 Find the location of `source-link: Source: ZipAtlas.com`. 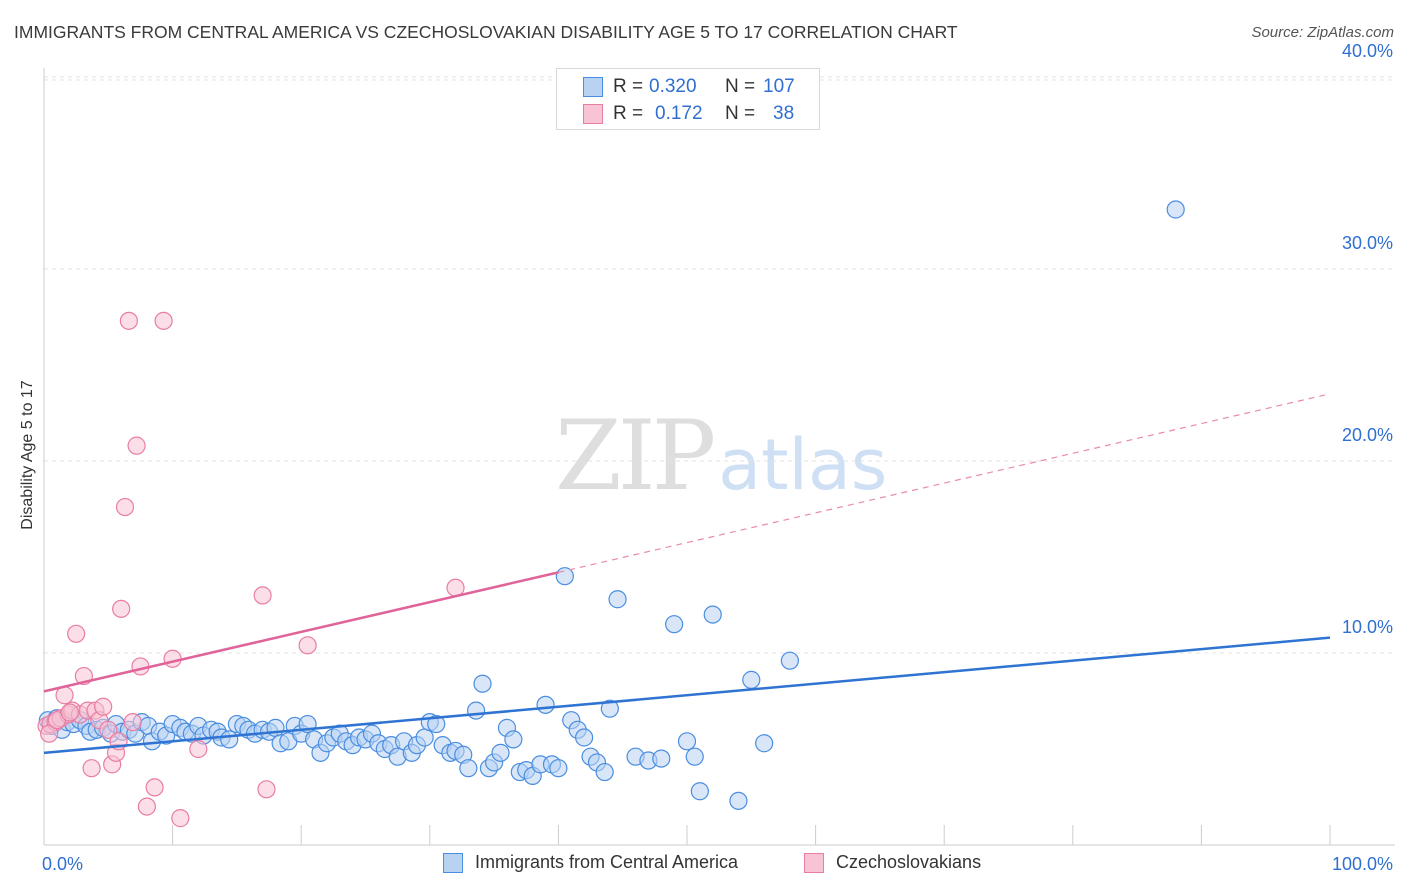

source-link: Source: ZipAtlas.com is located at coordinates (1322, 32).